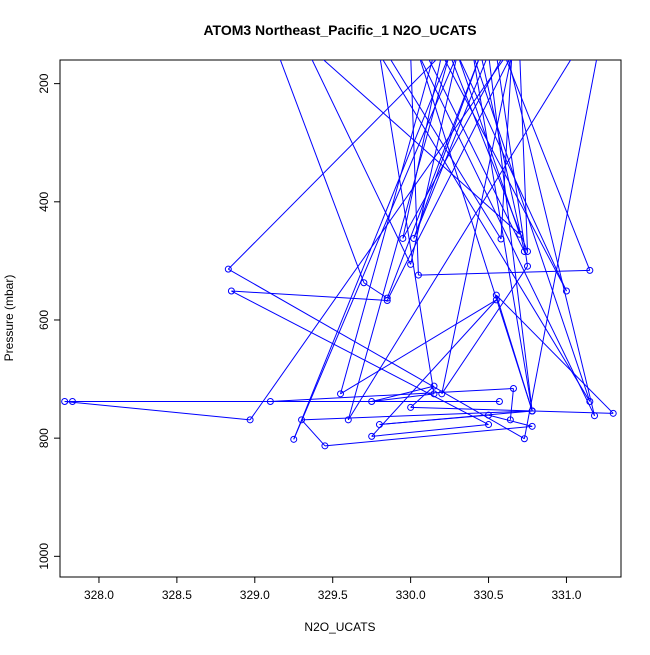  I want to click on x-tick-label: 329.0, so click(255, 595).